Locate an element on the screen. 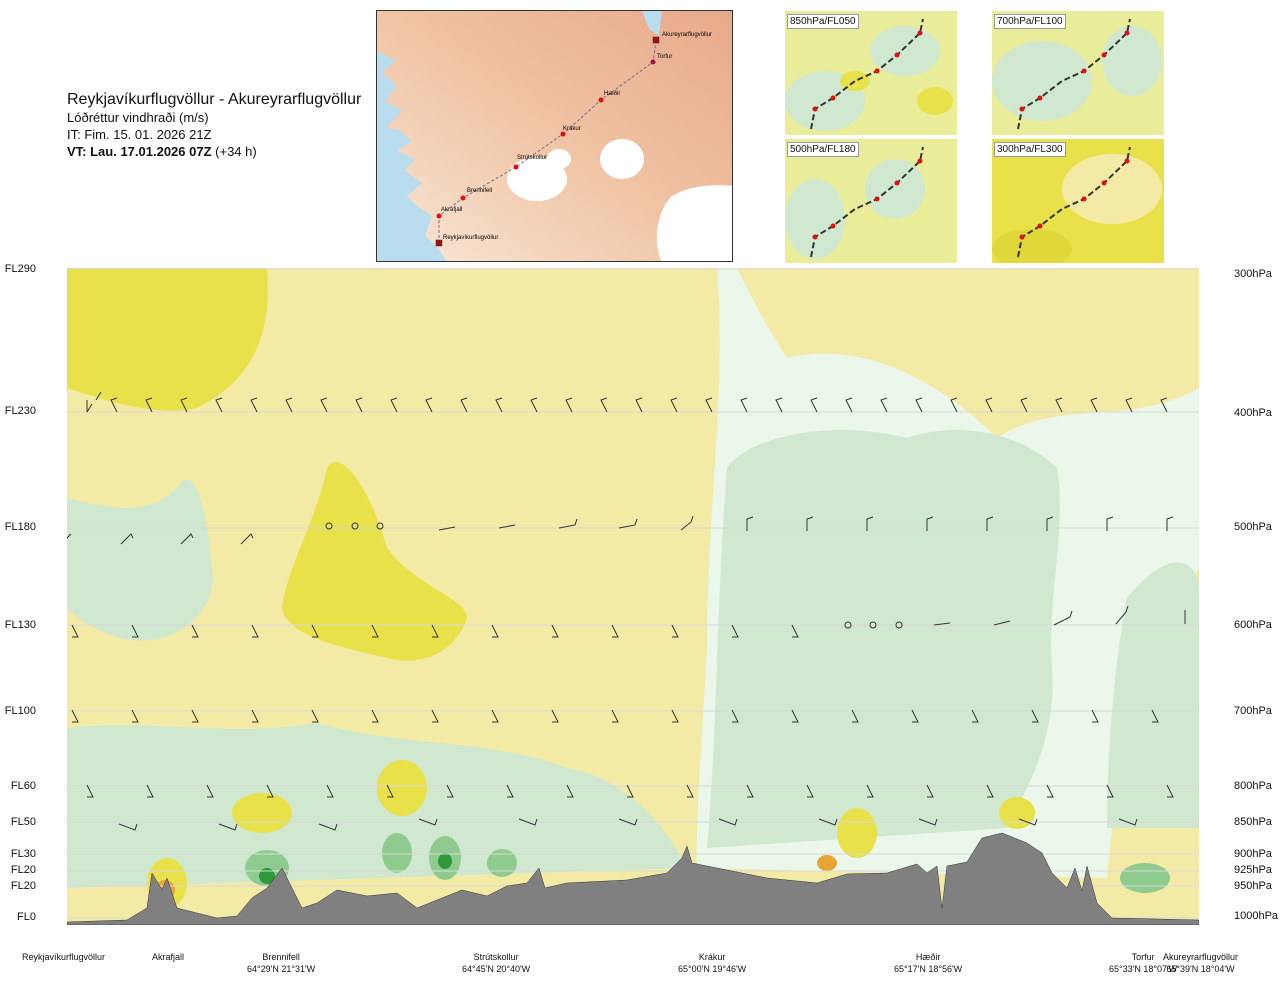 This screenshot has width=1280, height=981. fl-label: FL50 is located at coordinates (23, 822).